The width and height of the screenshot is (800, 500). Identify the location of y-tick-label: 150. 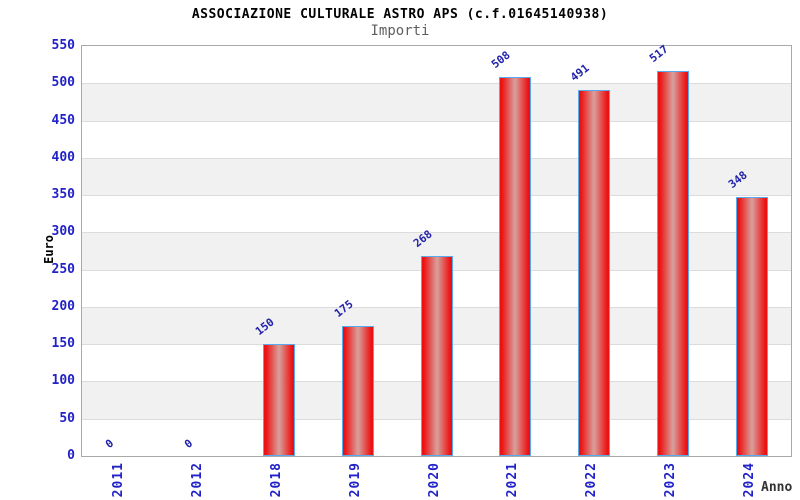
(63, 344).